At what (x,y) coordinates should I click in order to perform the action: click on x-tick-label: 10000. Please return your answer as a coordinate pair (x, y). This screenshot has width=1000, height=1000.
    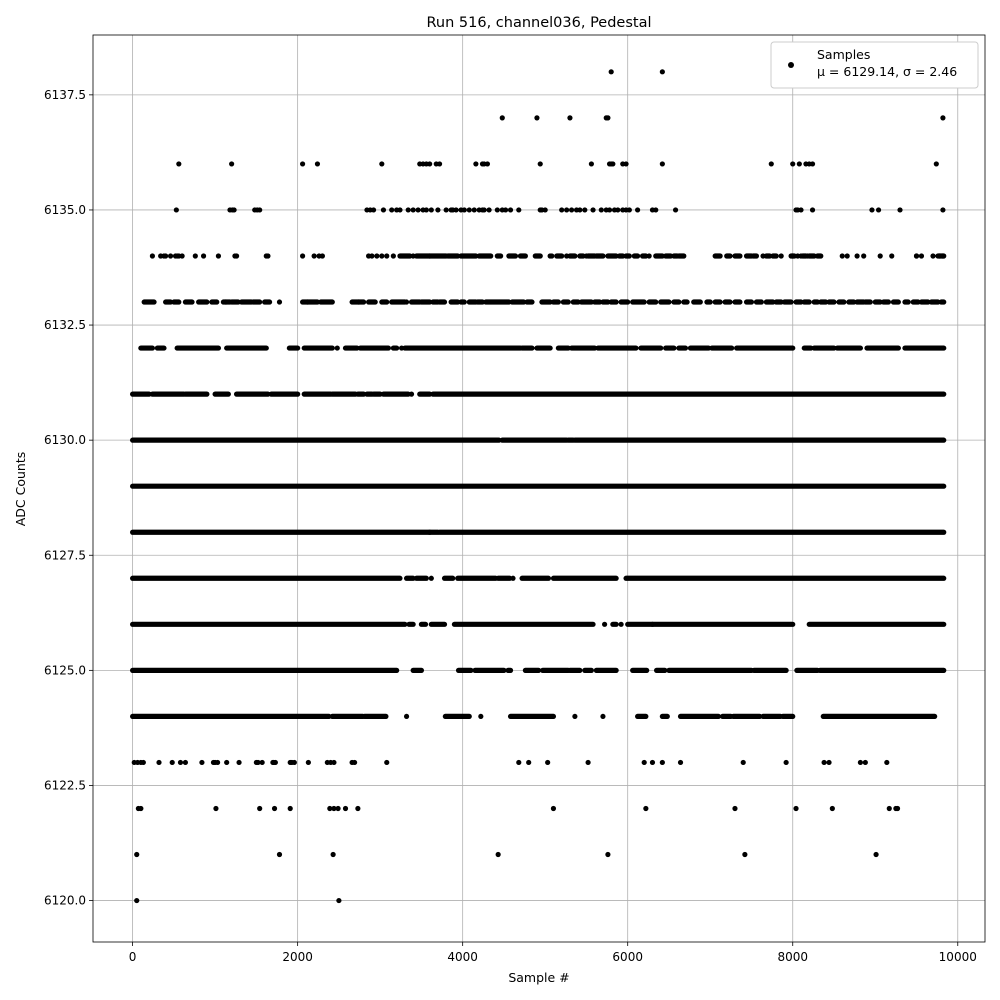
    Looking at the image, I should click on (958, 957).